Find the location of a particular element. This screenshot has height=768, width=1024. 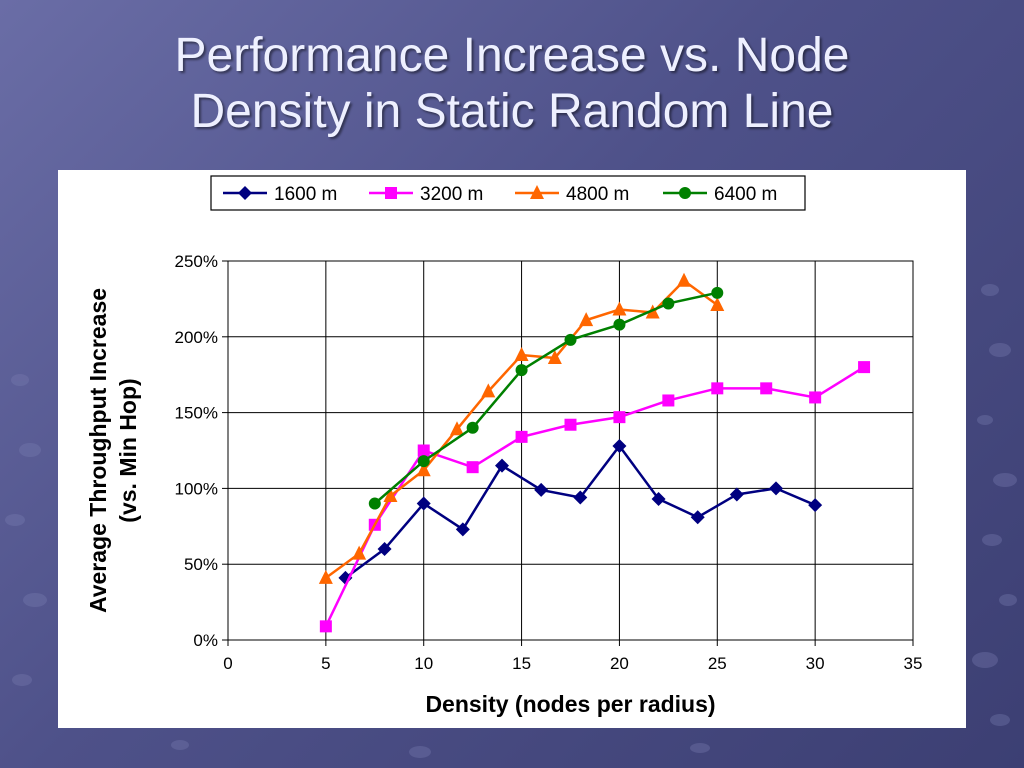

x-tick-label: 35 is located at coordinates (913, 663).